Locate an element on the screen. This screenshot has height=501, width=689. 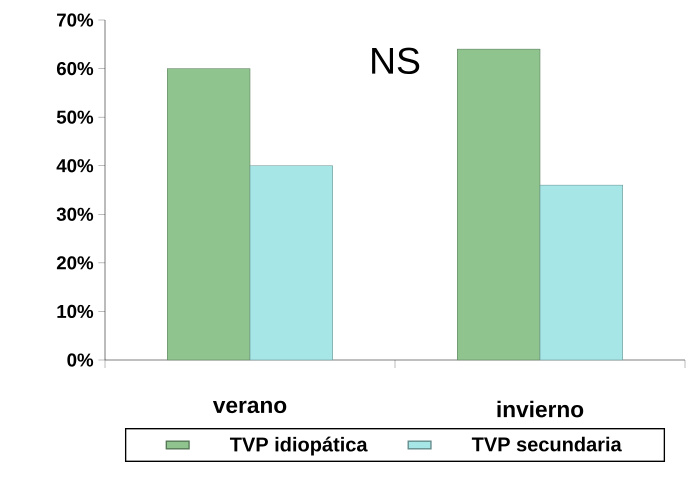
legend-label: TVP secundaria is located at coordinates (547, 444).